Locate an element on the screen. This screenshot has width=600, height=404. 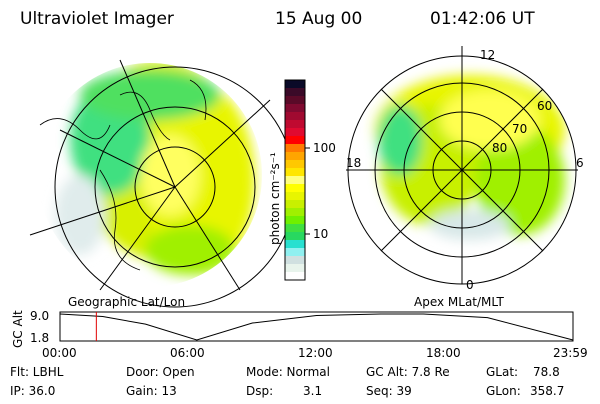
colorbar-unit-label: photon cm⁻²s⁻¹ is located at coordinates (275, 198).